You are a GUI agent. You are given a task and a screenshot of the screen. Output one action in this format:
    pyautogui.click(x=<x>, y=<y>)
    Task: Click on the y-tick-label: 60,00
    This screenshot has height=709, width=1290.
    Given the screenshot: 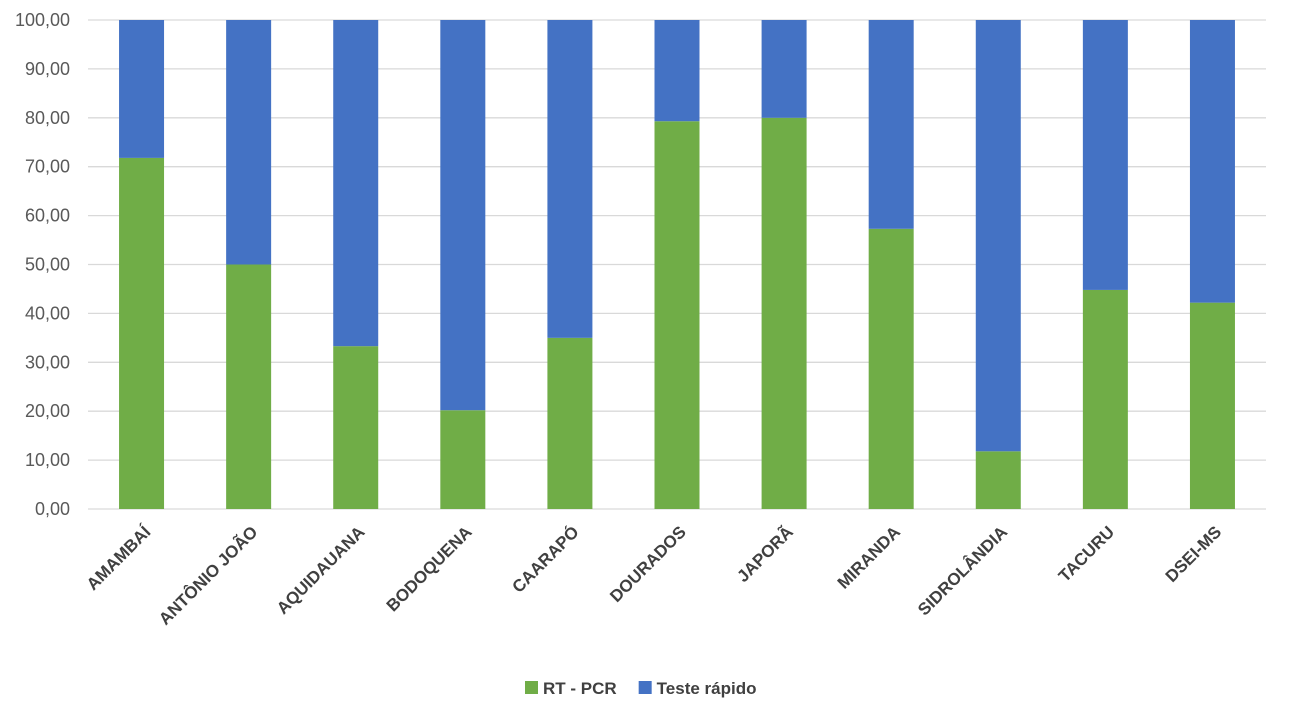 What is the action you would take?
    pyautogui.click(x=47, y=216)
    